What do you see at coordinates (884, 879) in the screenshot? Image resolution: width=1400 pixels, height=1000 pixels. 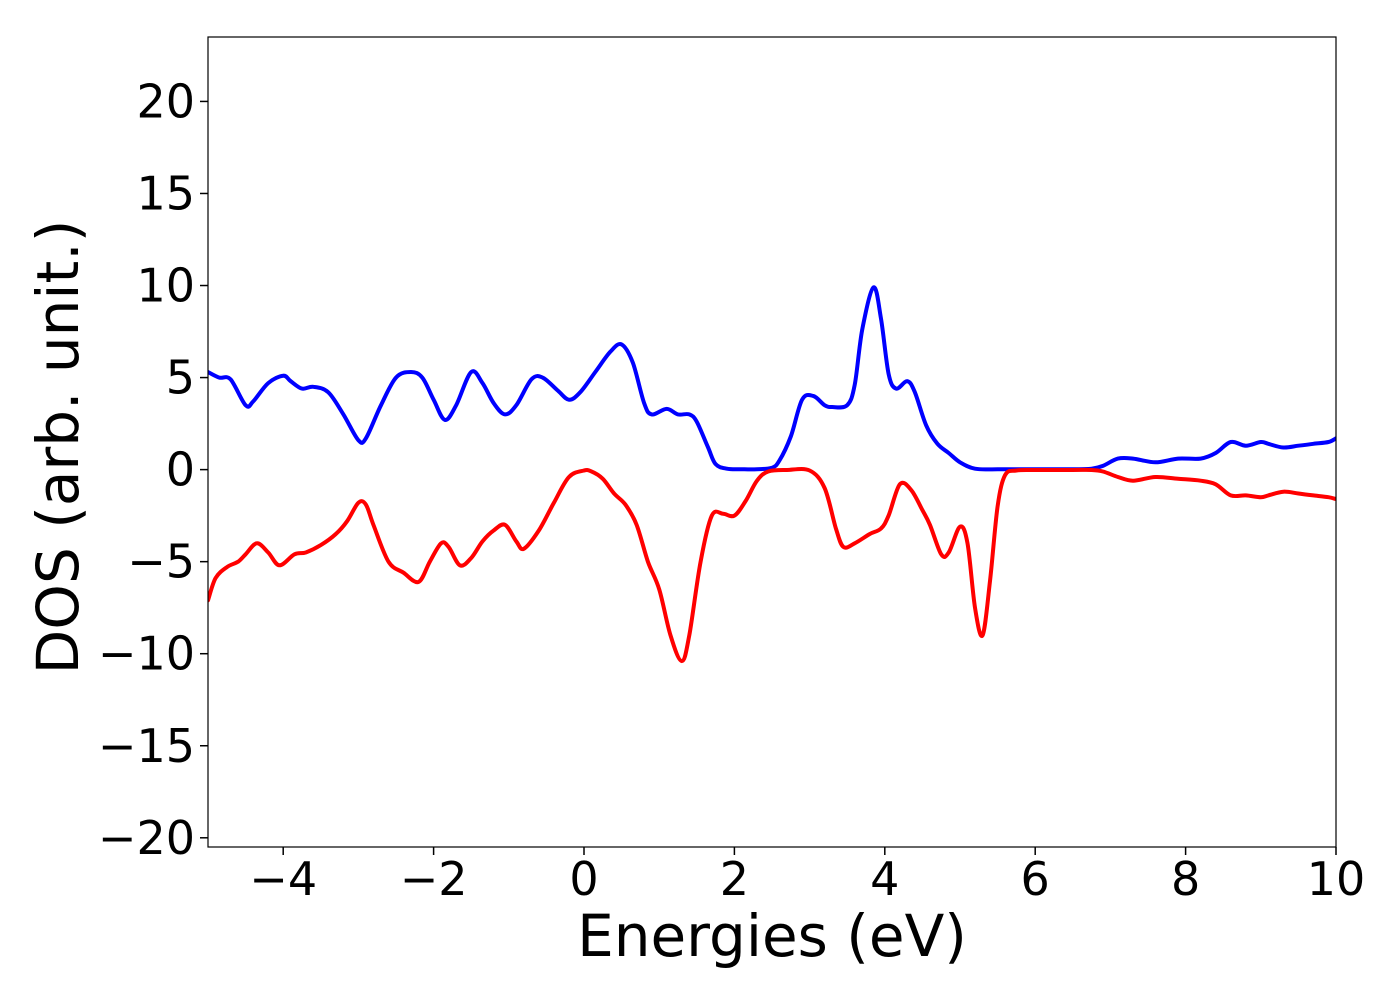 I see `x-tick-label: 4` at bounding box center [884, 879].